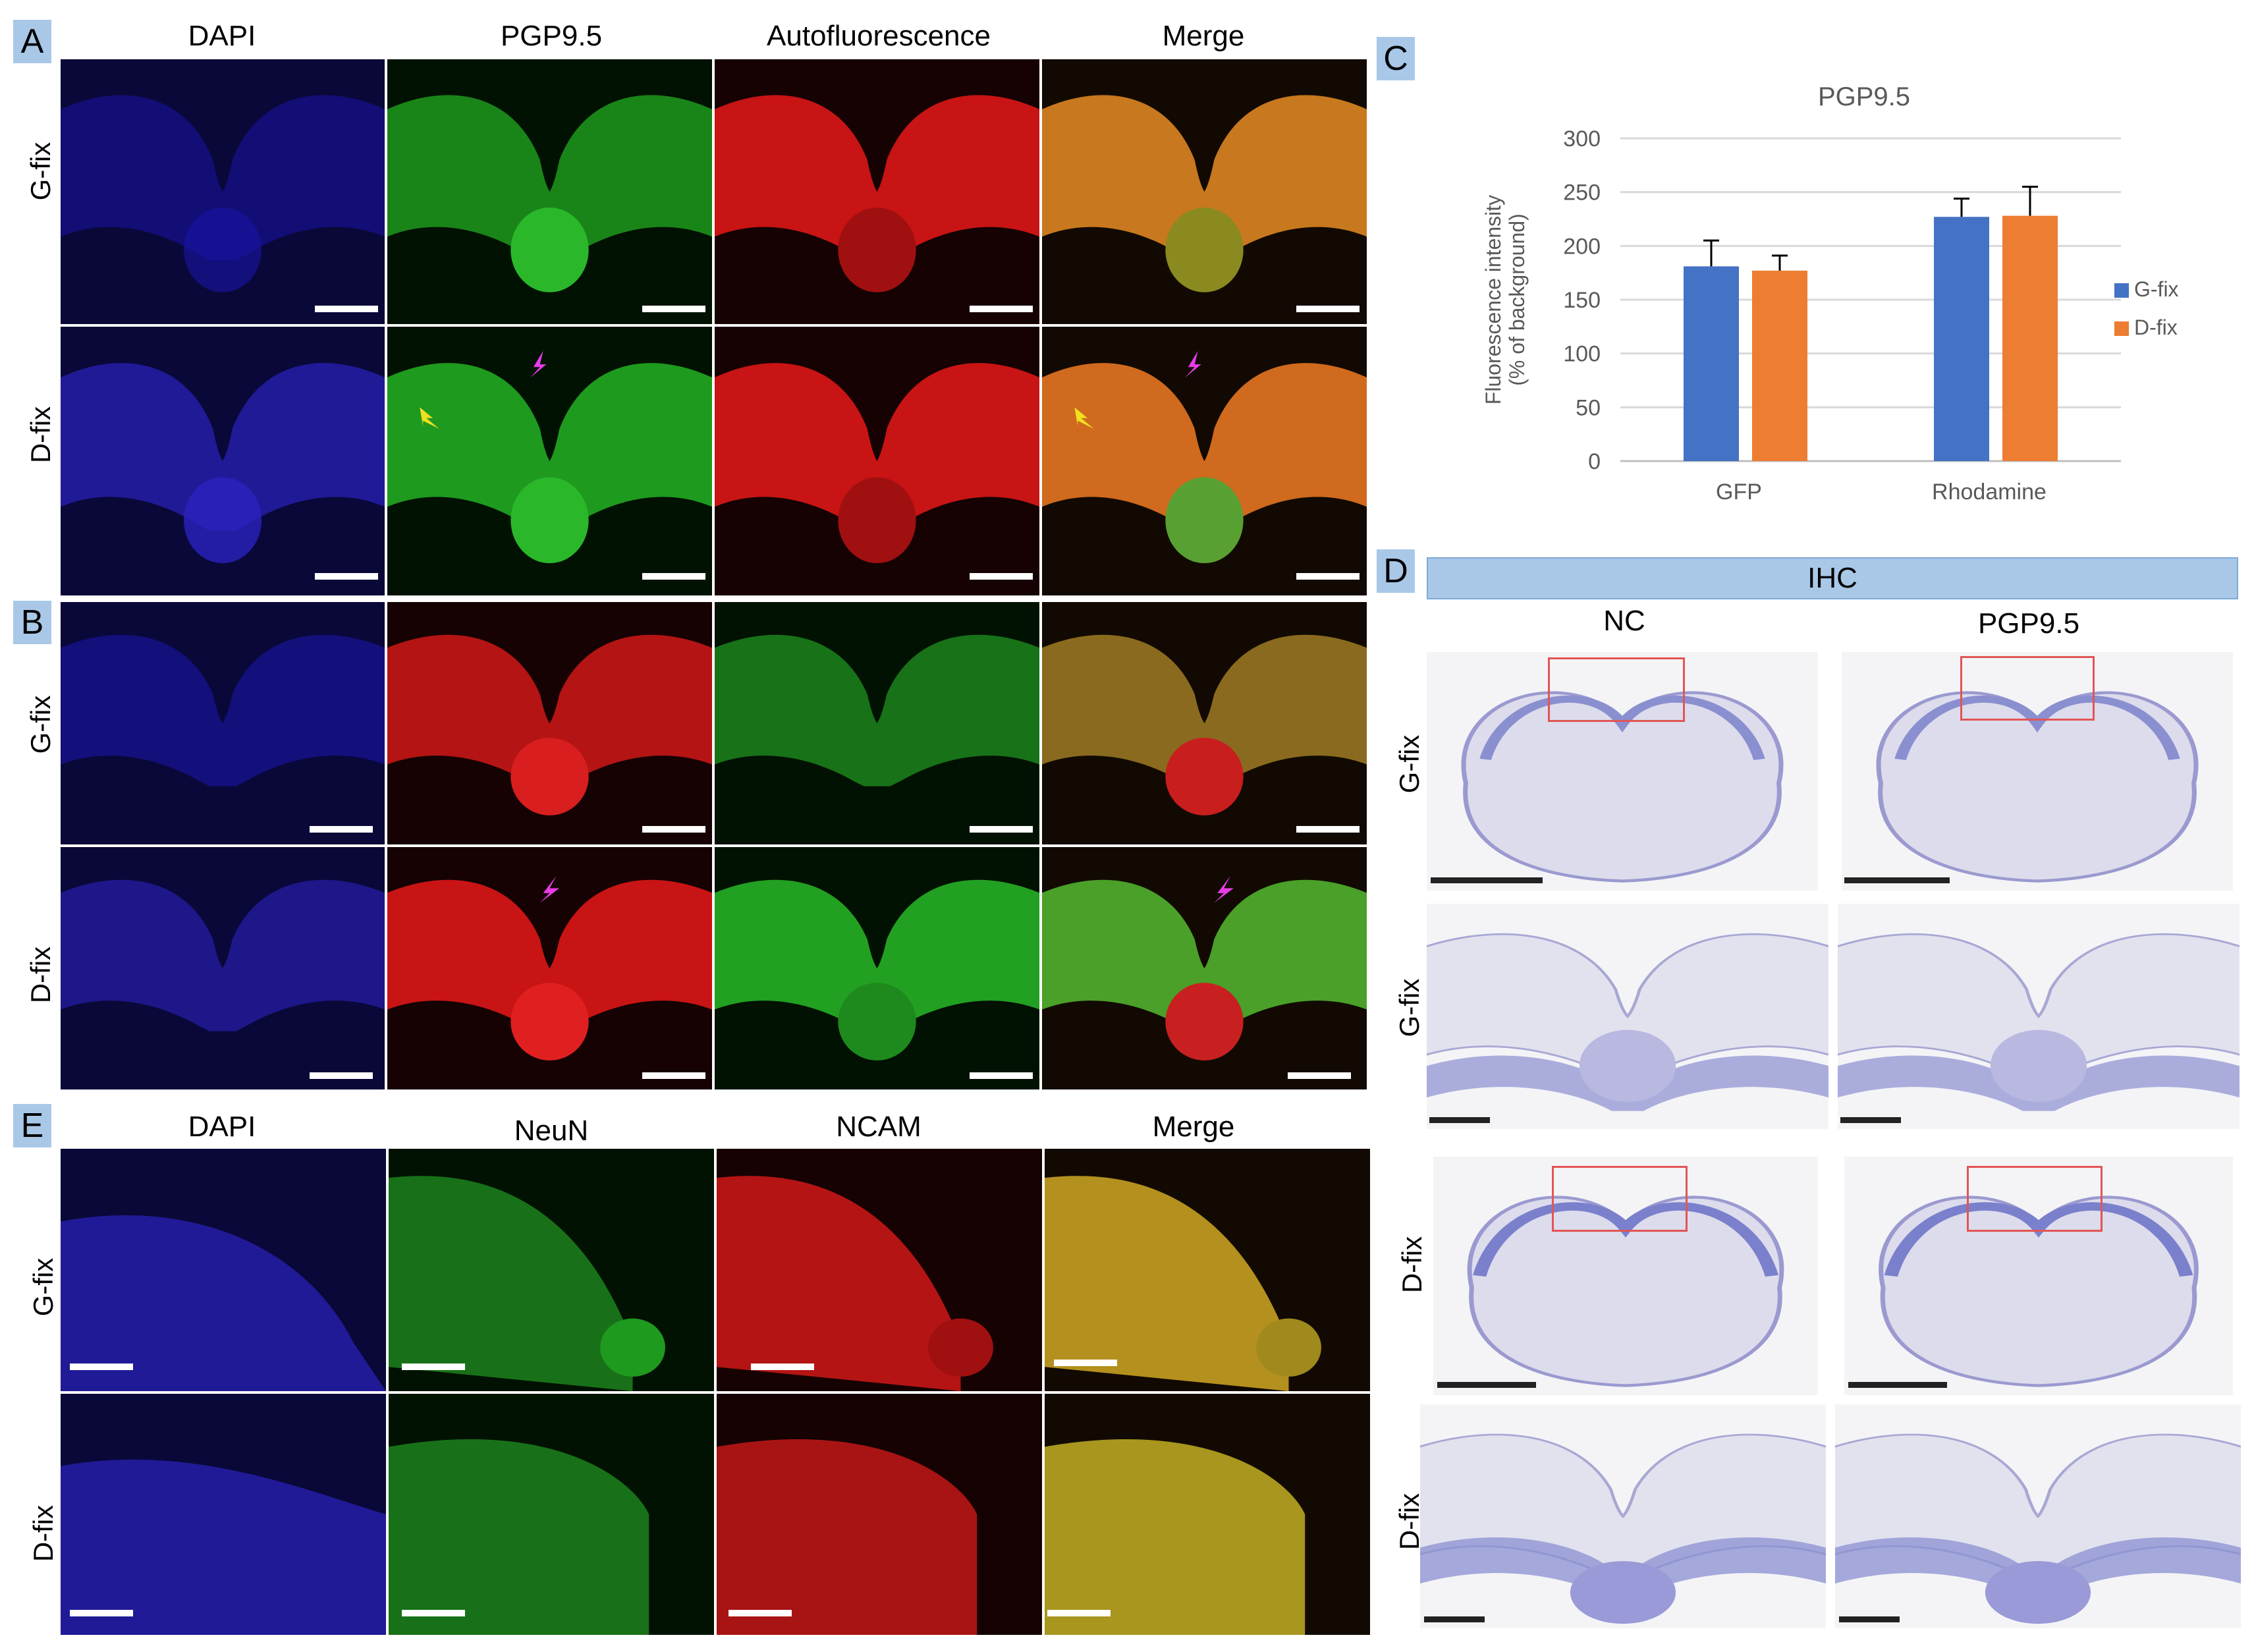 Image resolution: width=2254 pixels, height=1652 pixels. Describe the element at coordinates (1624, 621) in the screenshot. I see `column-header-nc: NC` at that location.